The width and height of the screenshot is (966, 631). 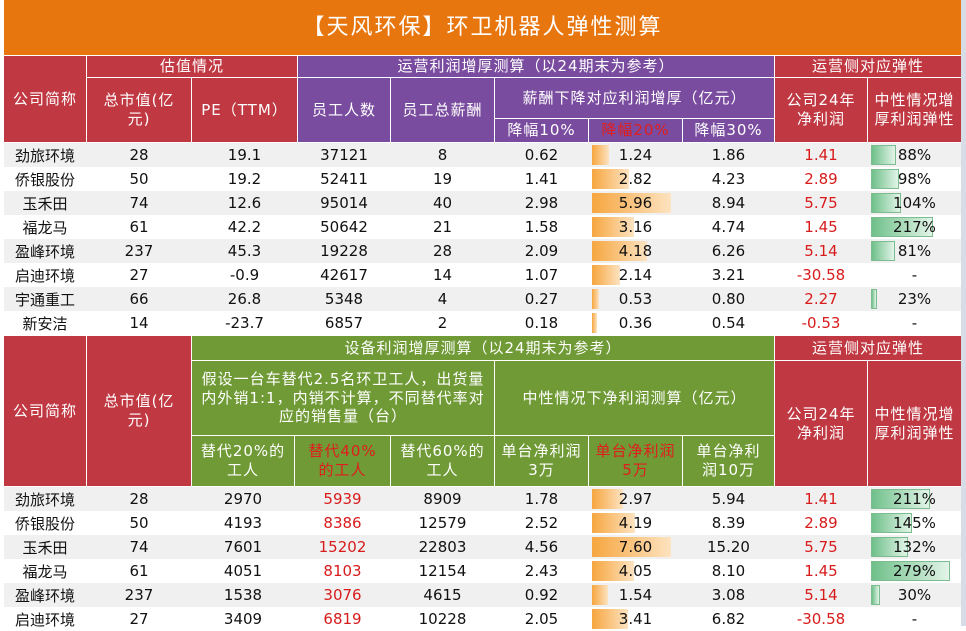 I want to click on t1-cell-elastic: -, so click(x=914, y=323).